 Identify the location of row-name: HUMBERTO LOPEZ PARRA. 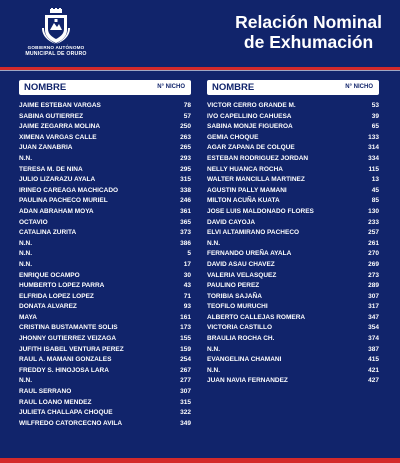
(62, 286).